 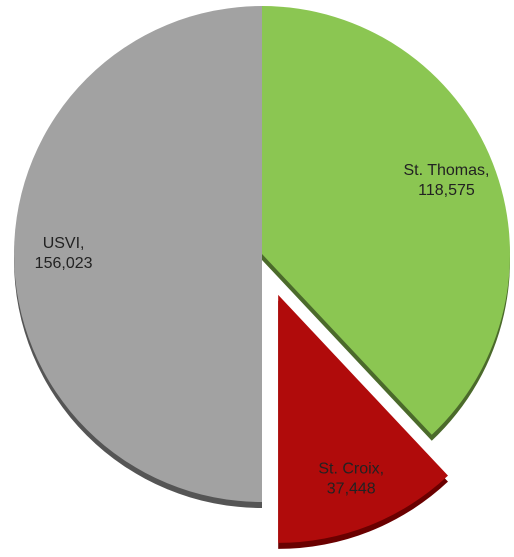 What do you see at coordinates (351, 469) in the screenshot?
I see `slice-label: St. Croix,` at bounding box center [351, 469].